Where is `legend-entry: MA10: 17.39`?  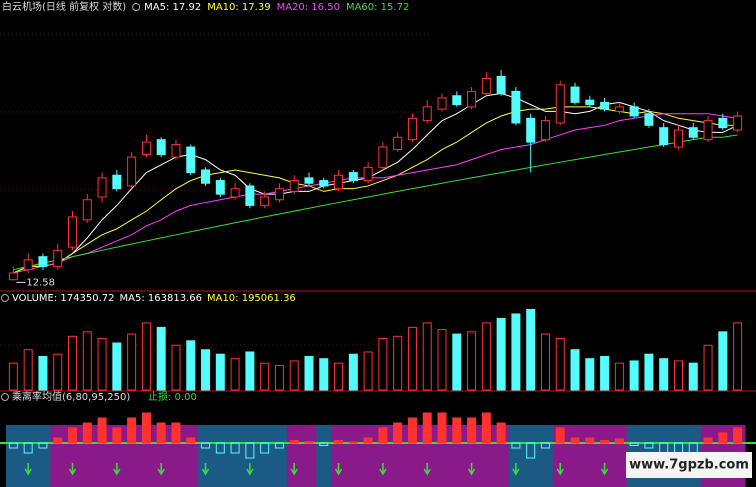 legend-entry: MA10: 17.39 is located at coordinates (238, 7).